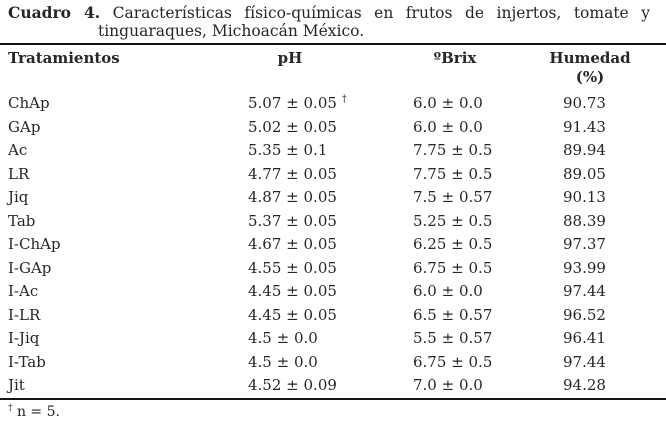 This screenshot has width=666, height=427. What do you see at coordinates (584, 385) in the screenshot?
I see `cell-humedad: 94.28` at bounding box center [584, 385].